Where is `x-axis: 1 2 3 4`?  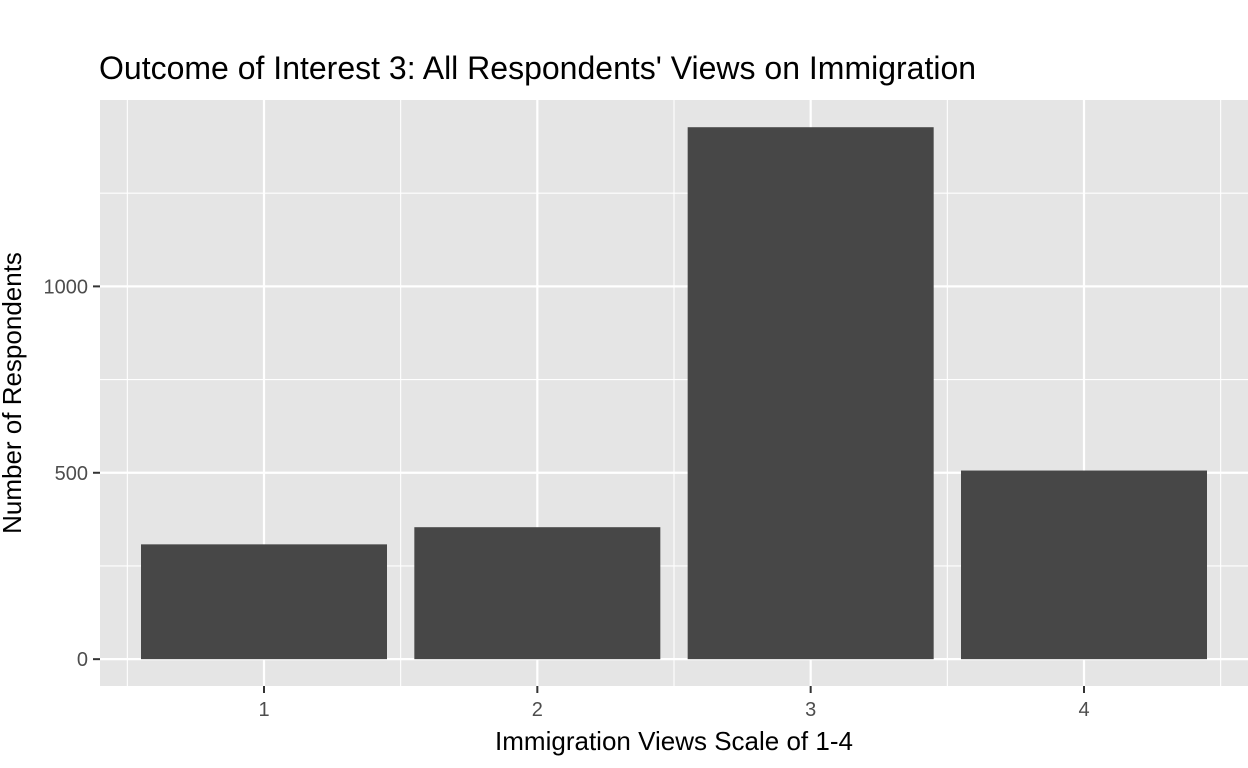
x-axis: 1 2 3 4 is located at coordinates (674, 703).